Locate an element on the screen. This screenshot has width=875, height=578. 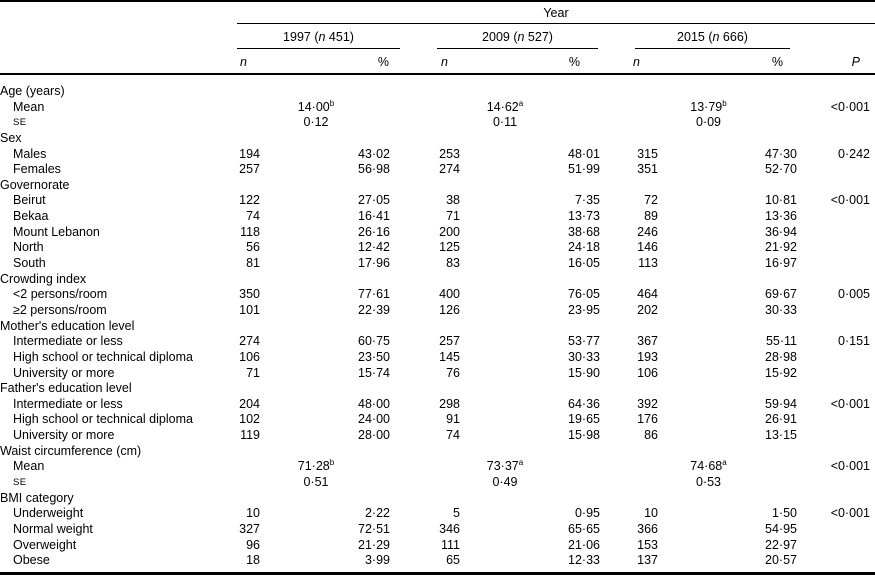
mean-se-value: 0·09 is located at coordinates (708, 122).